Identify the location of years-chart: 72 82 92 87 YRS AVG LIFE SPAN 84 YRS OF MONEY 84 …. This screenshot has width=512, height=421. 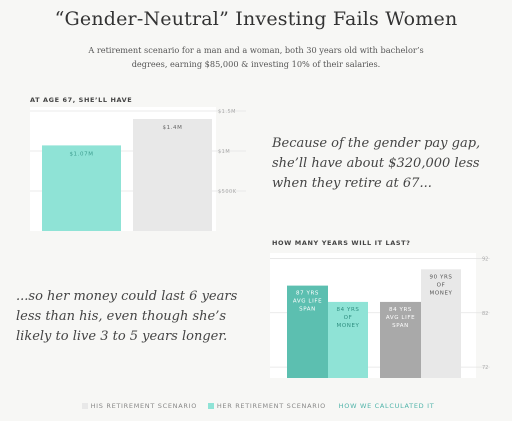
(380, 315).